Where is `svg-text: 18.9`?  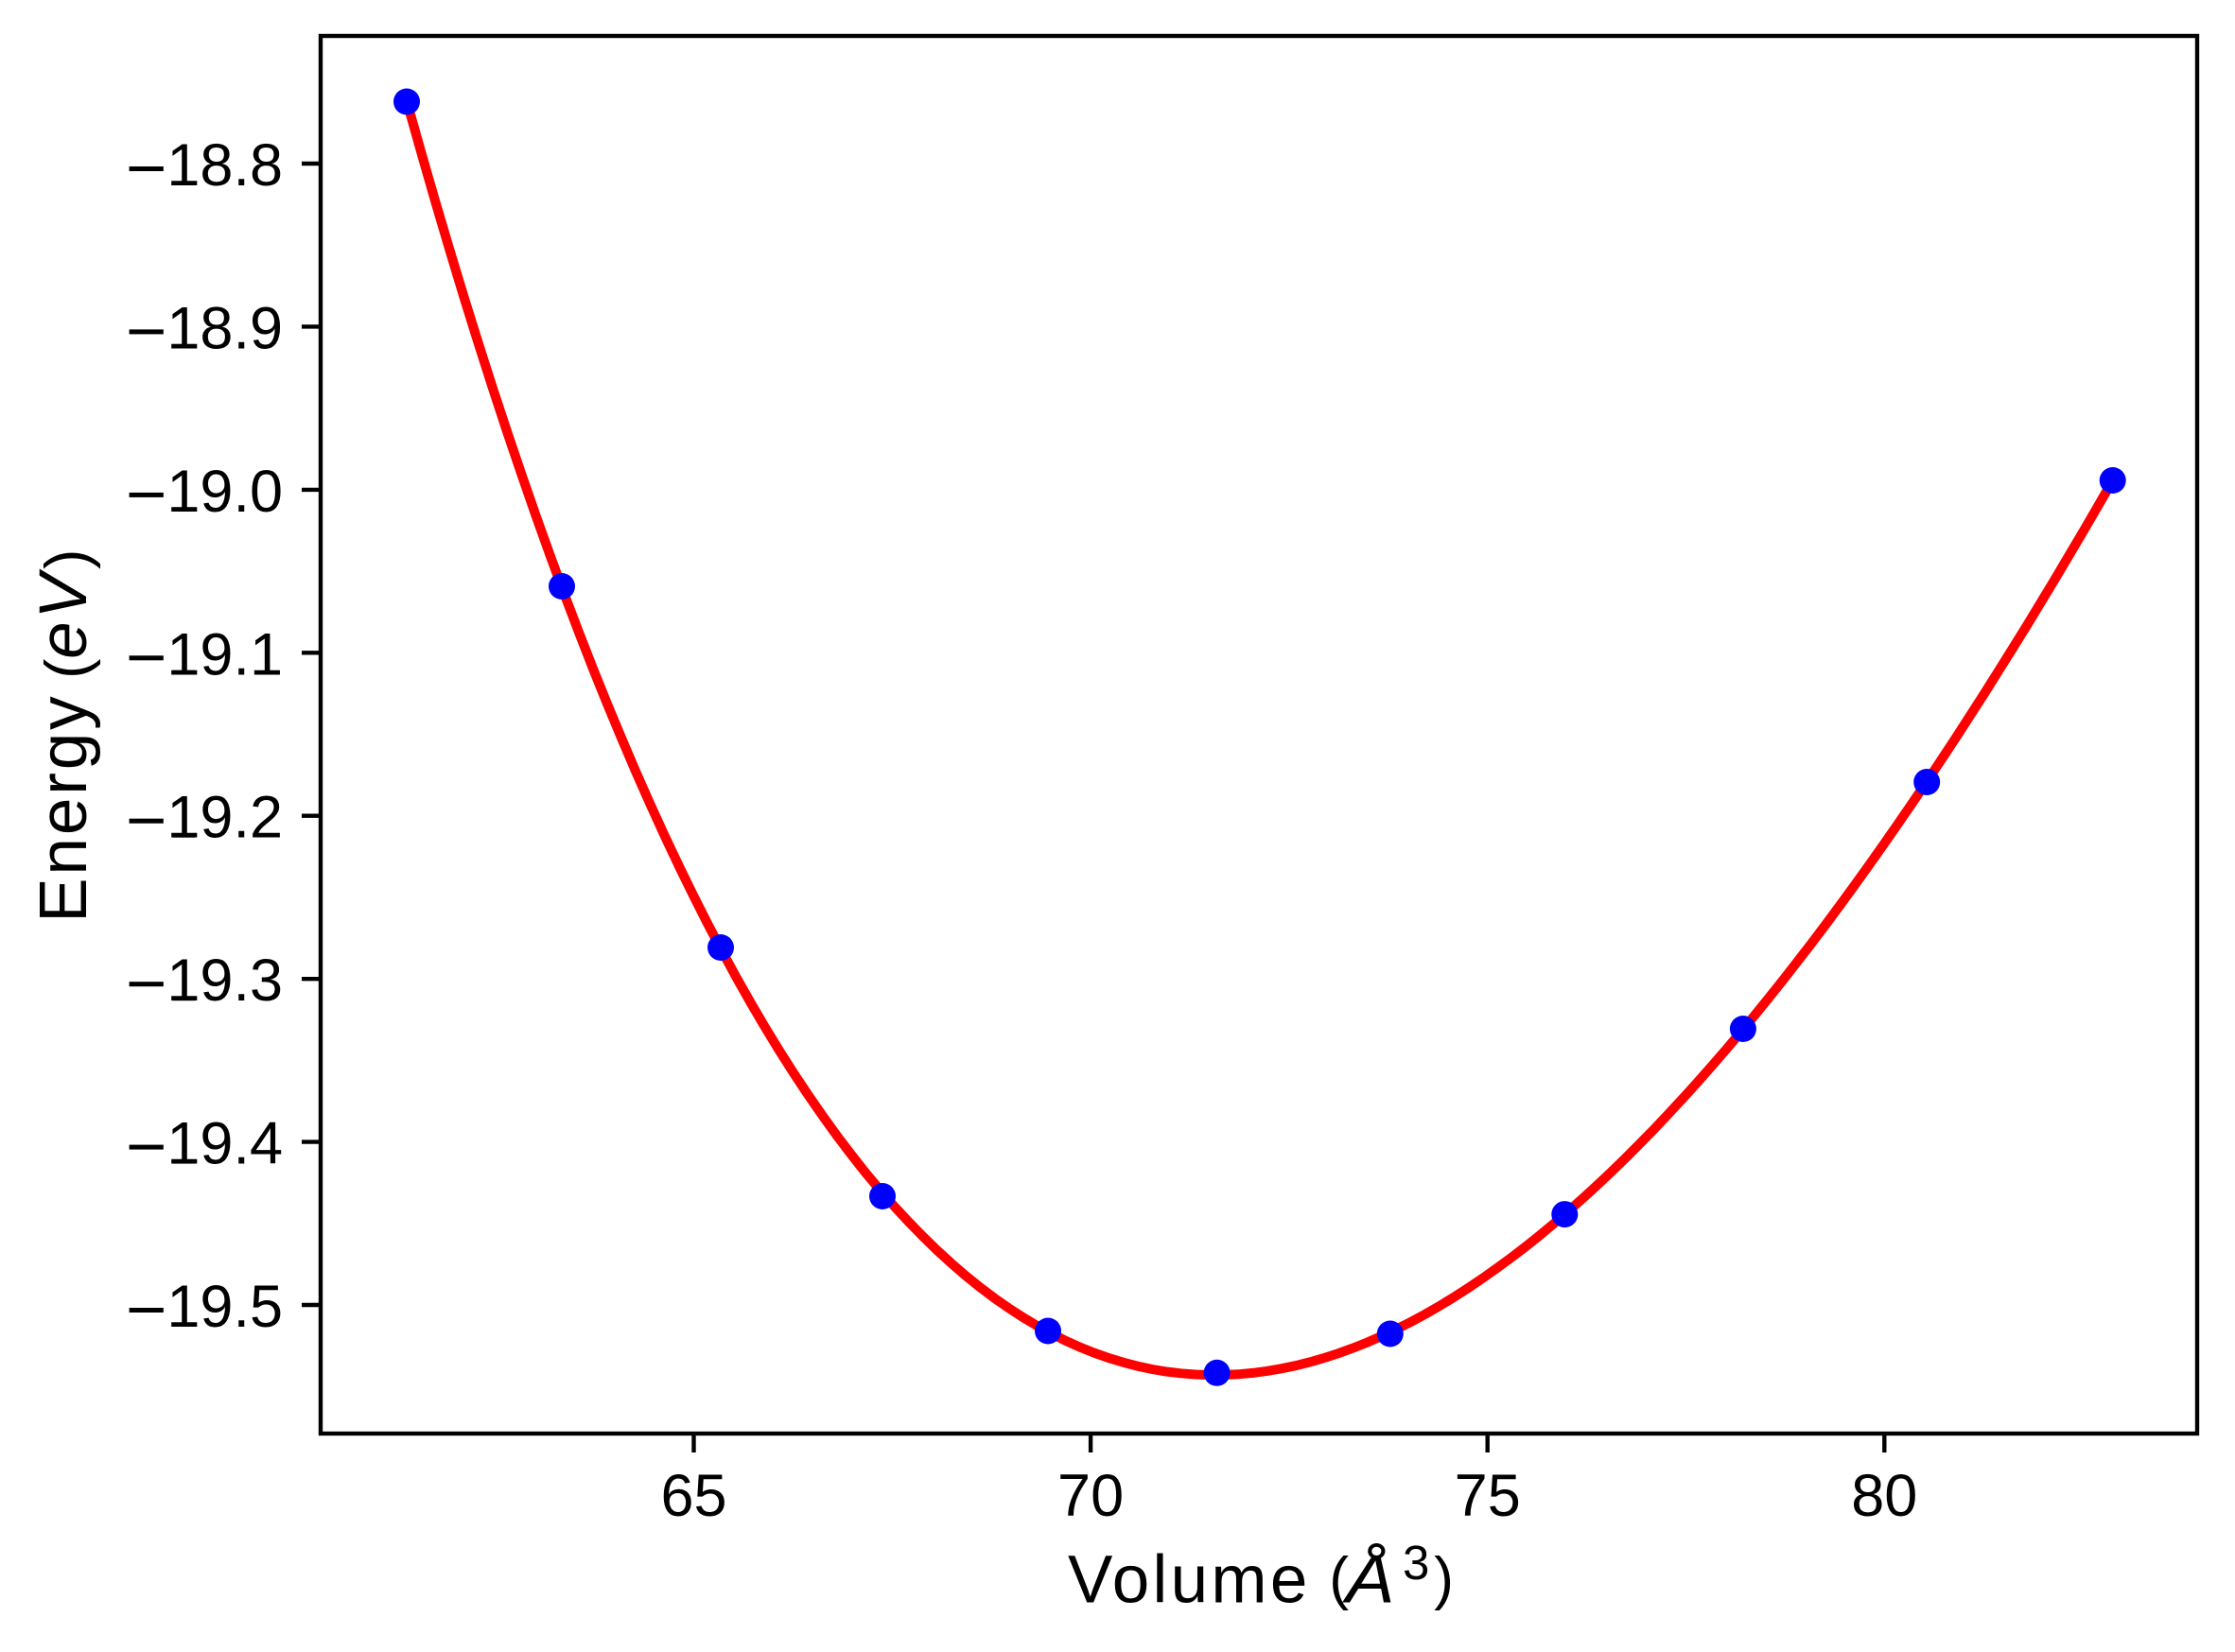 svg-text: 18.9 is located at coordinates (224, 328).